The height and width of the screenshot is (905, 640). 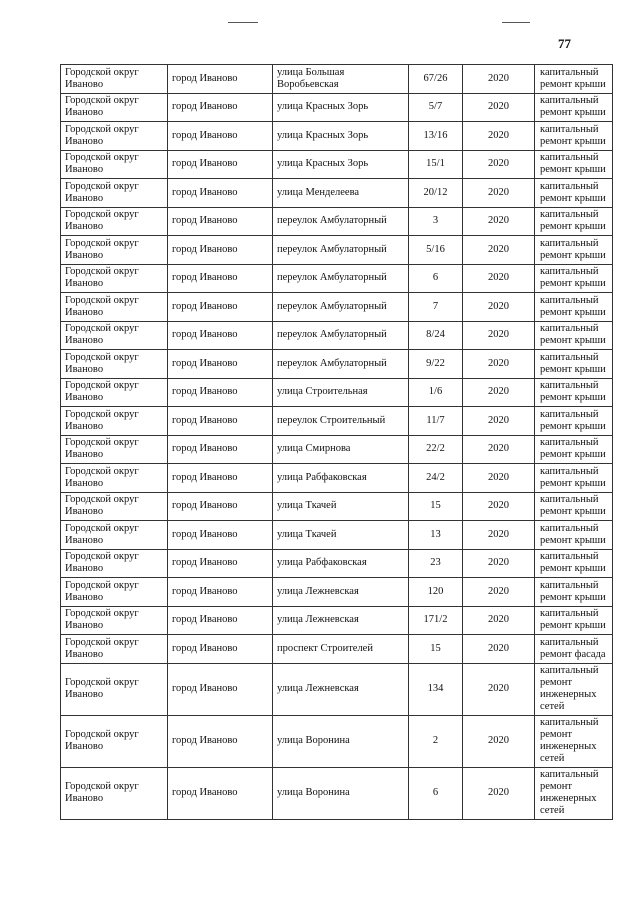 What do you see at coordinates (573, 649) in the screenshot?
I see `work-type-cell: капитальный ремонт фасада` at bounding box center [573, 649].